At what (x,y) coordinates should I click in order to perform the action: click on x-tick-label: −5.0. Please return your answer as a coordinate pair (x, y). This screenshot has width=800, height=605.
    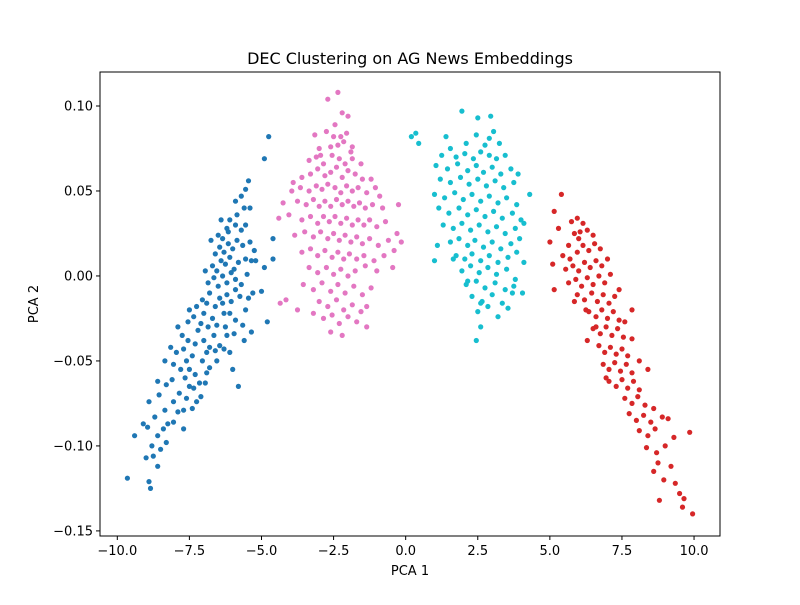
    Looking at the image, I should click on (262, 551).